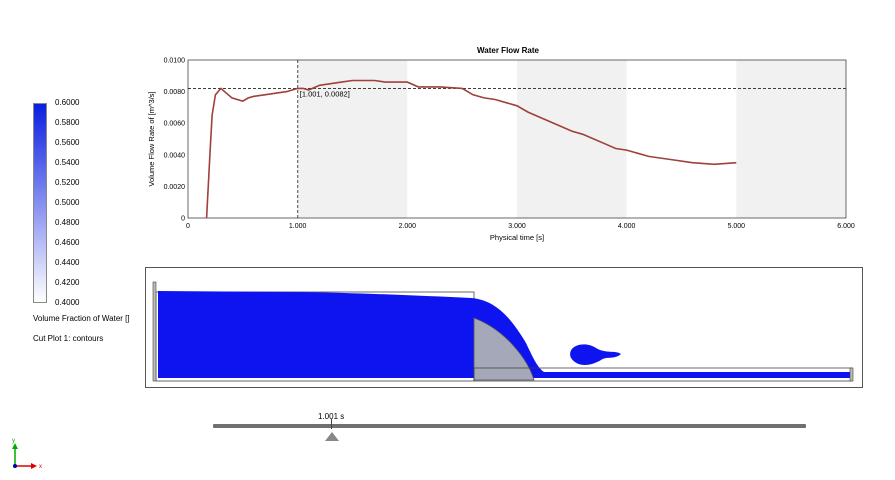 This screenshot has height=480, width=895. Describe the element at coordinates (408, 226) in the screenshot. I see `x-tick-label: 2.000` at that location.